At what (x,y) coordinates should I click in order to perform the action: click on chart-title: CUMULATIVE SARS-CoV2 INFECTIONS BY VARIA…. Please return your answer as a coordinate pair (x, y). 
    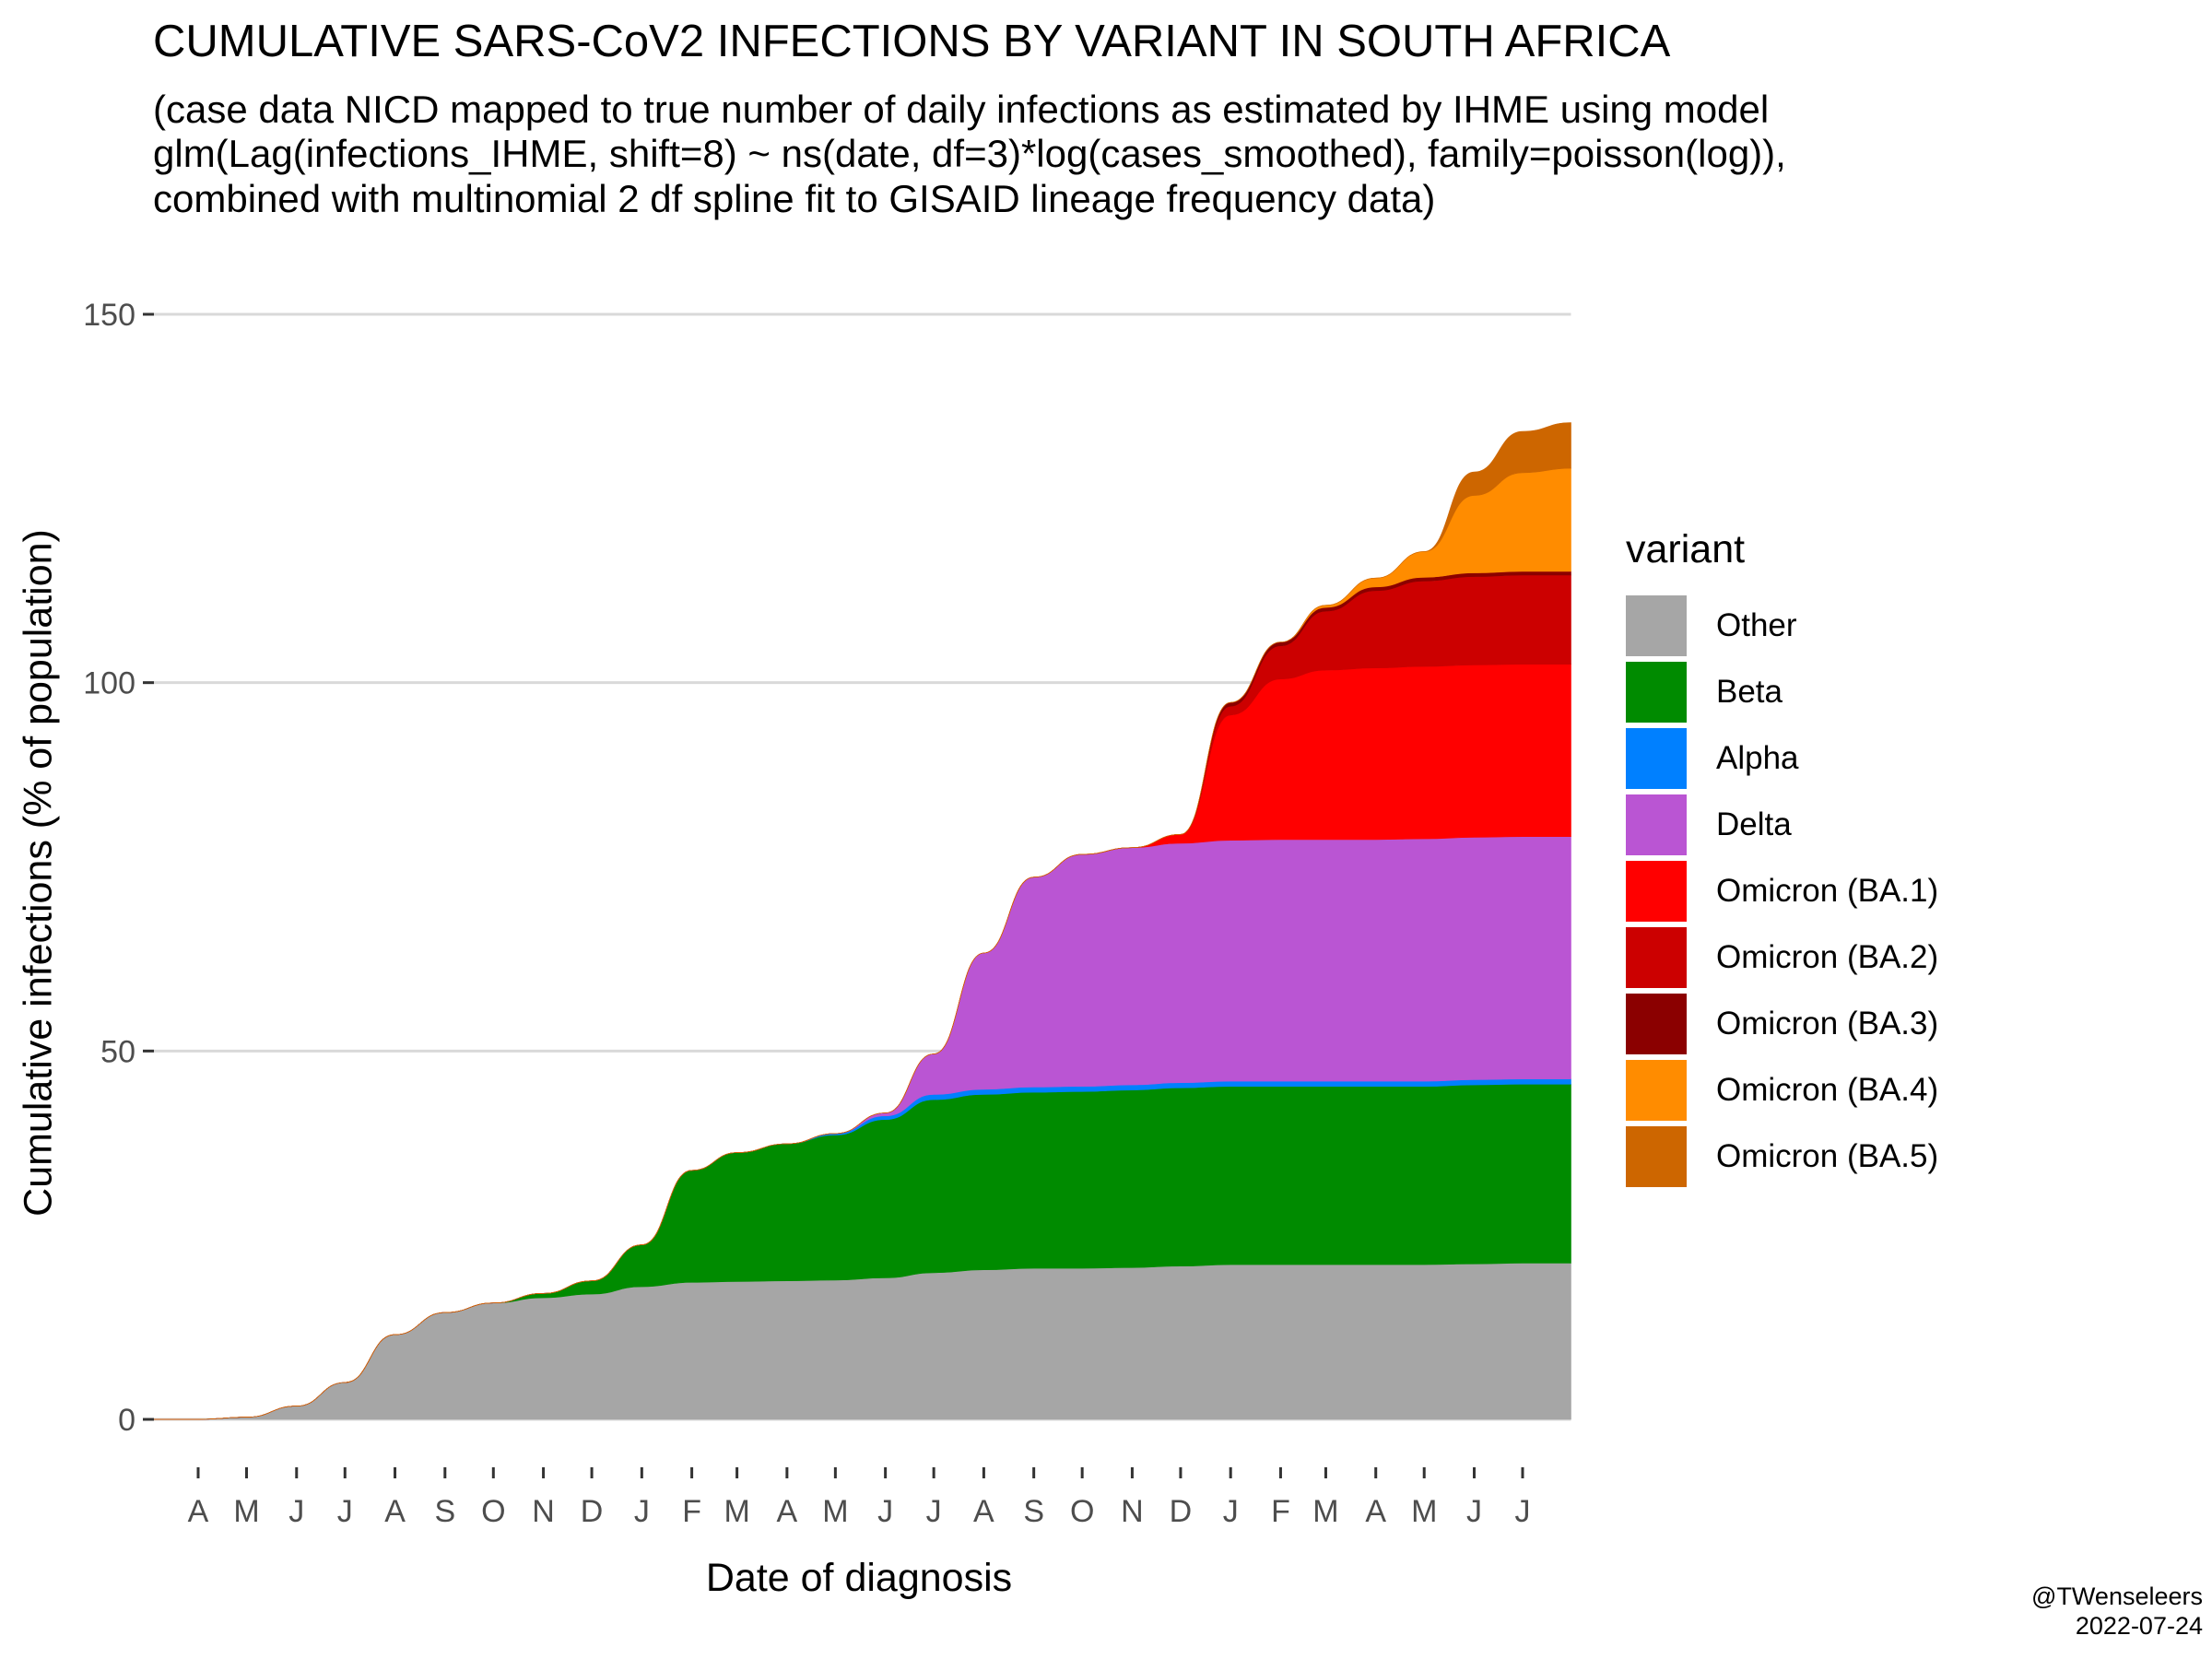
    Looking at the image, I should click on (912, 41).